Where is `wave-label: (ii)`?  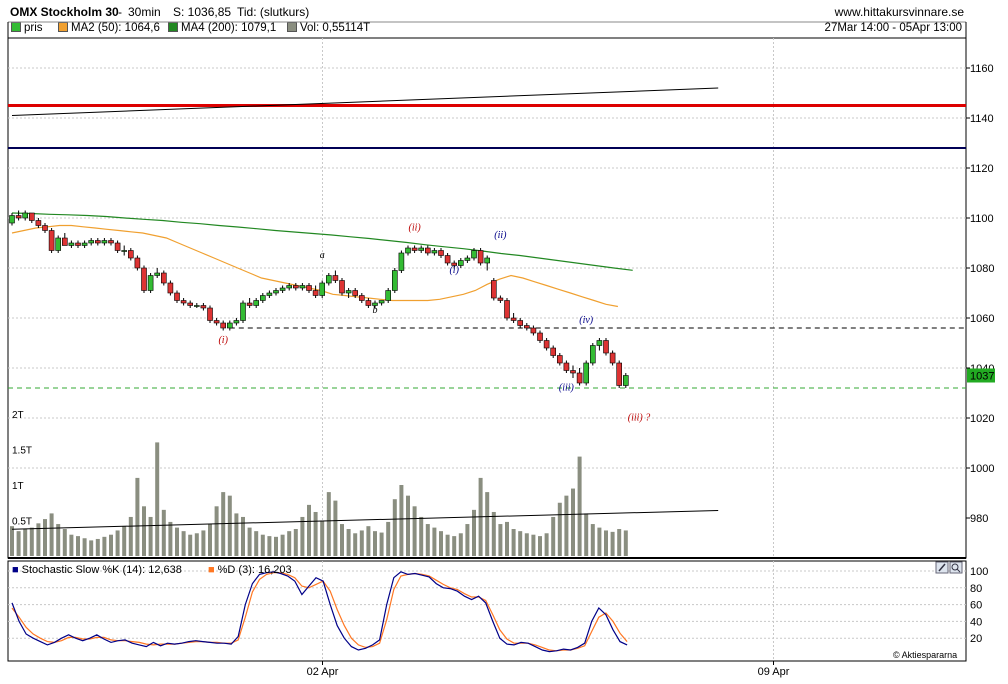
wave-label: (ii) is located at coordinates (414, 228).